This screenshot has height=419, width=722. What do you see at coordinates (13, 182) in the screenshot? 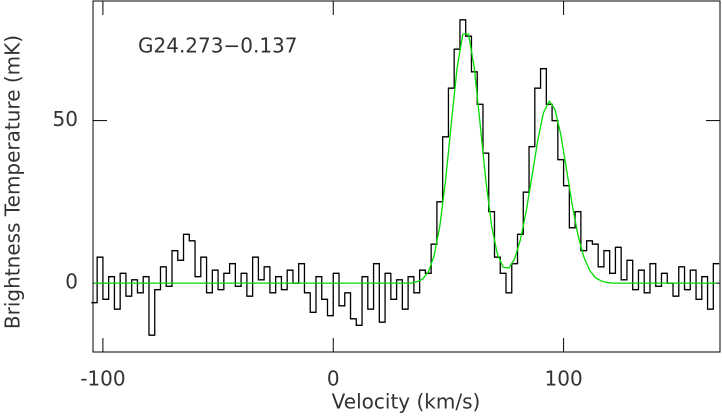
I see `y-axis-label: Brightness Temperature (mK)` at bounding box center [13, 182].